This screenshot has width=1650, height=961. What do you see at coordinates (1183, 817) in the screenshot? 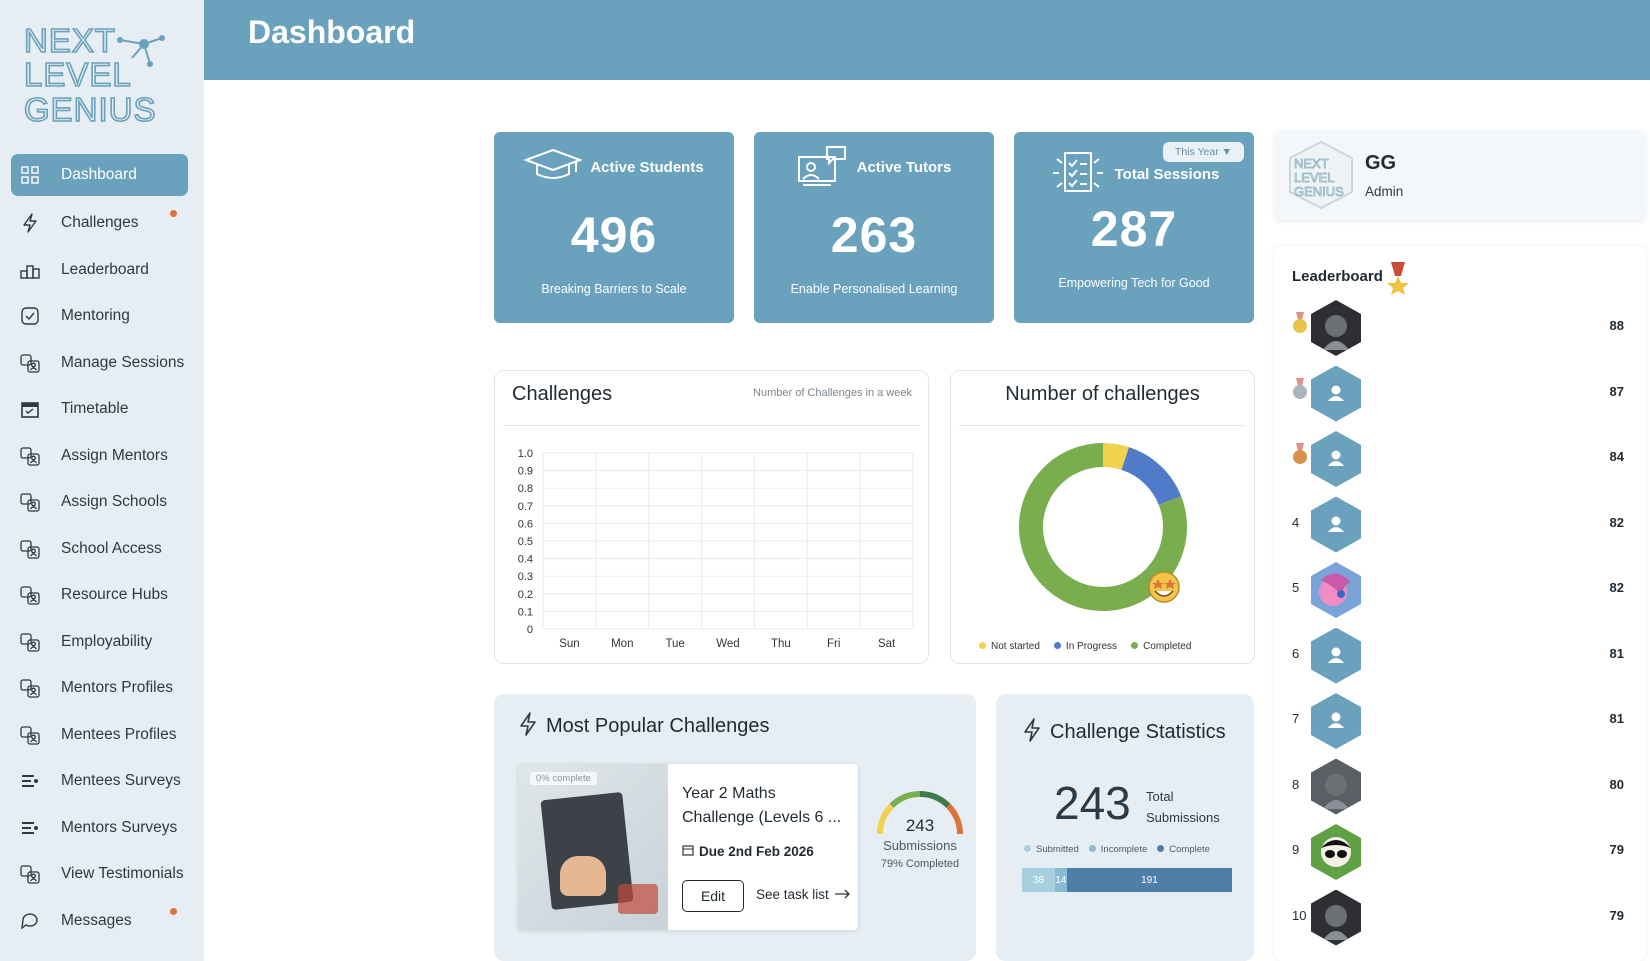
I see `submissions-label: Submissions` at bounding box center [1183, 817].